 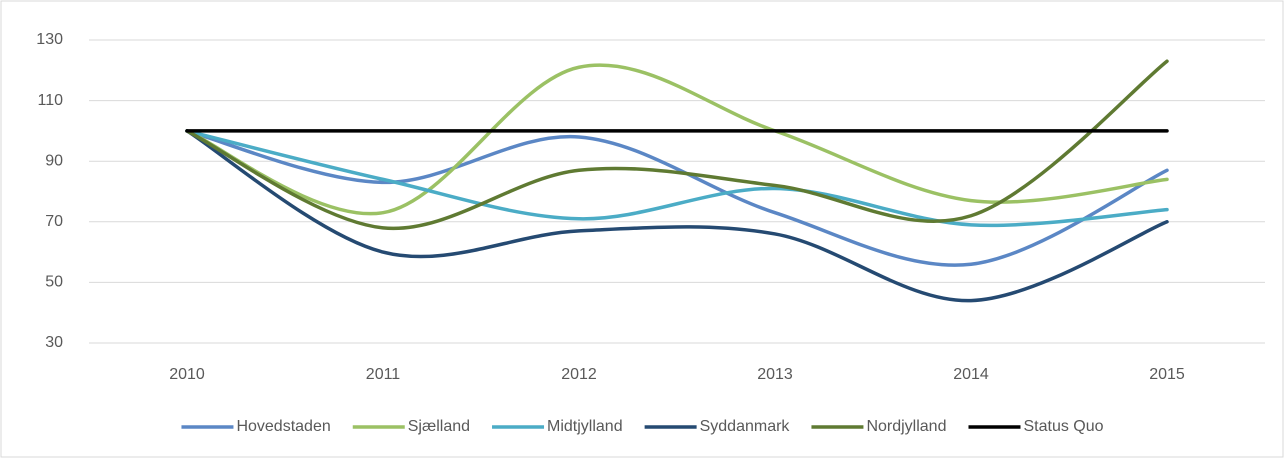 I want to click on x-tick-label: 2014, so click(x=971, y=374).